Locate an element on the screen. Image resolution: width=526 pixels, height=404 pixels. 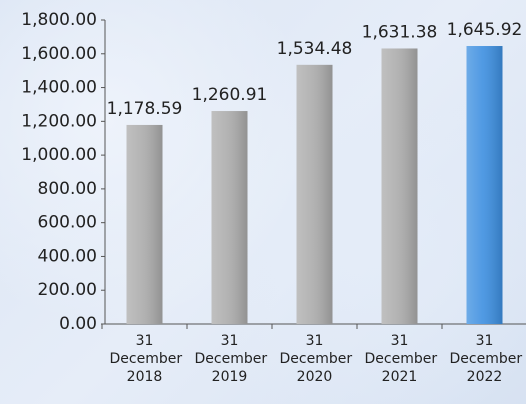
value-label: 1,260.91 is located at coordinates (230, 95).